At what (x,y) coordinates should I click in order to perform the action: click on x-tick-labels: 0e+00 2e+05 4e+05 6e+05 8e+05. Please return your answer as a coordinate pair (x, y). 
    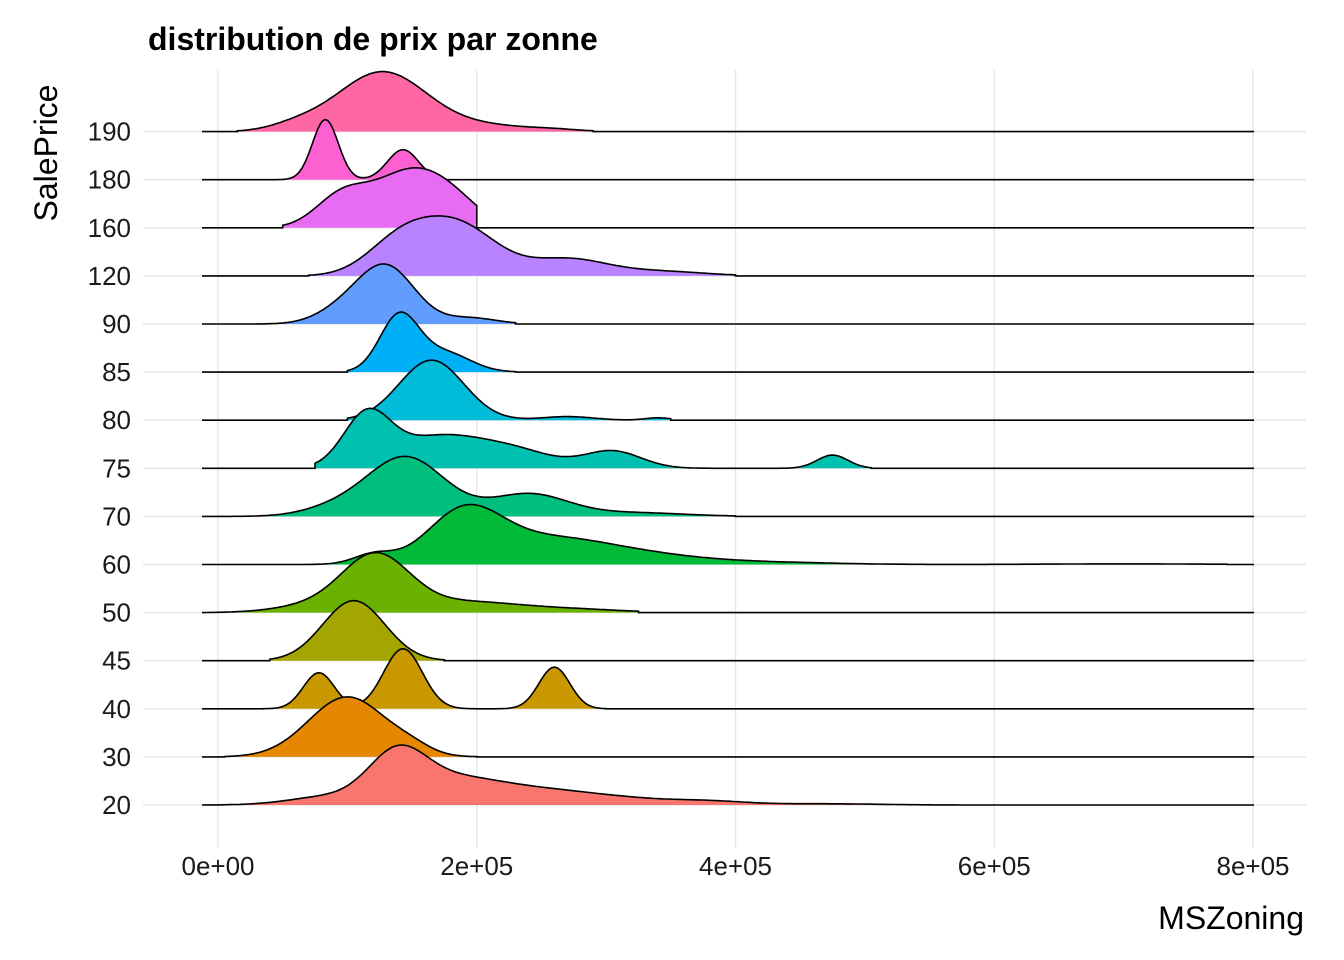
    Looking at the image, I should click on (735, 866).